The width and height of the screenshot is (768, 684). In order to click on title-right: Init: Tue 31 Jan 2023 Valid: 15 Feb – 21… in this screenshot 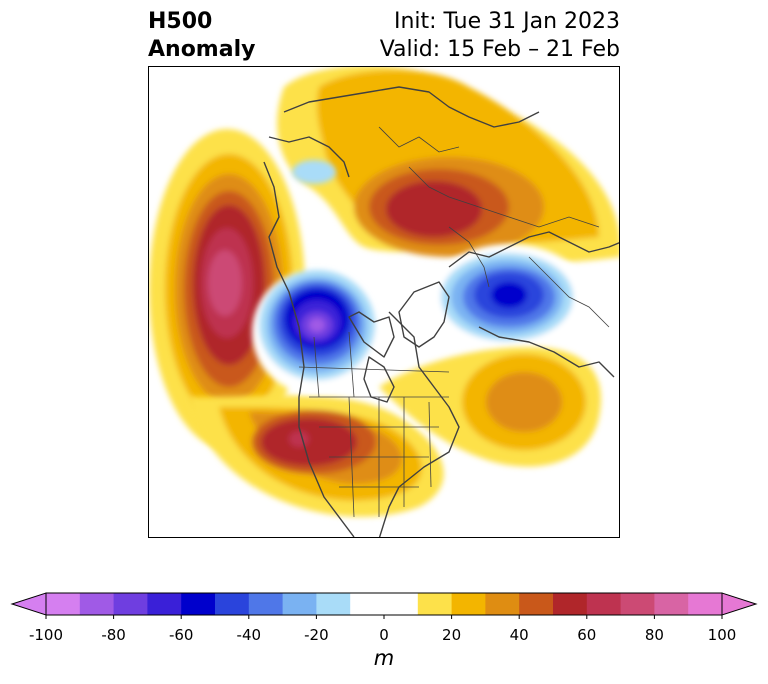, I will do `click(500, 36)`.